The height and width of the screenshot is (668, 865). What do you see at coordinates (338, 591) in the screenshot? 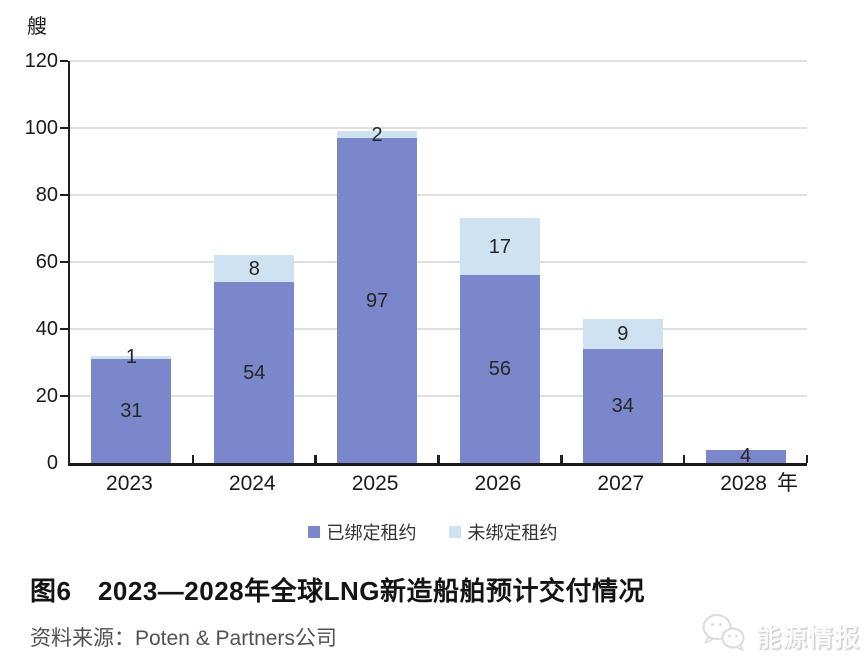
I see `figure-caption: 图6 2023—2028年全球LNG新造船舶预计交付情况` at bounding box center [338, 591].